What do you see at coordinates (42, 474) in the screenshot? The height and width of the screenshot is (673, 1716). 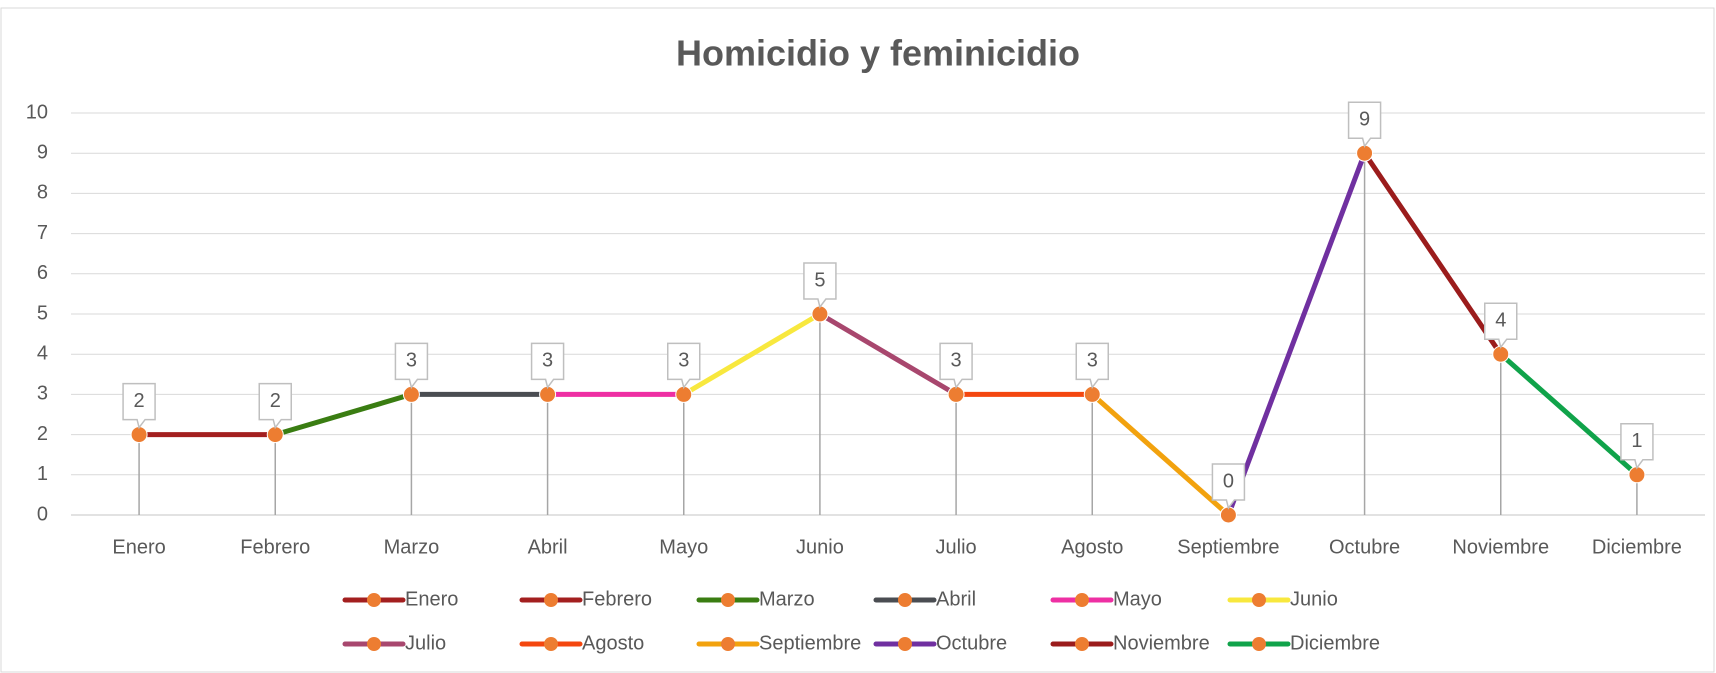 I see `y-tick-label: 1` at bounding box center [42, 474].